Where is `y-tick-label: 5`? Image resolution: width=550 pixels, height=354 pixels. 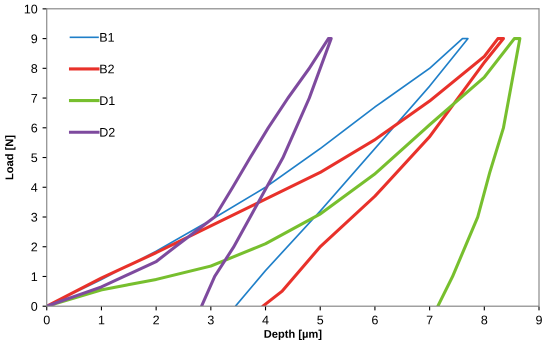 y-tick-label: 5 is located at coordinates (34, 157).